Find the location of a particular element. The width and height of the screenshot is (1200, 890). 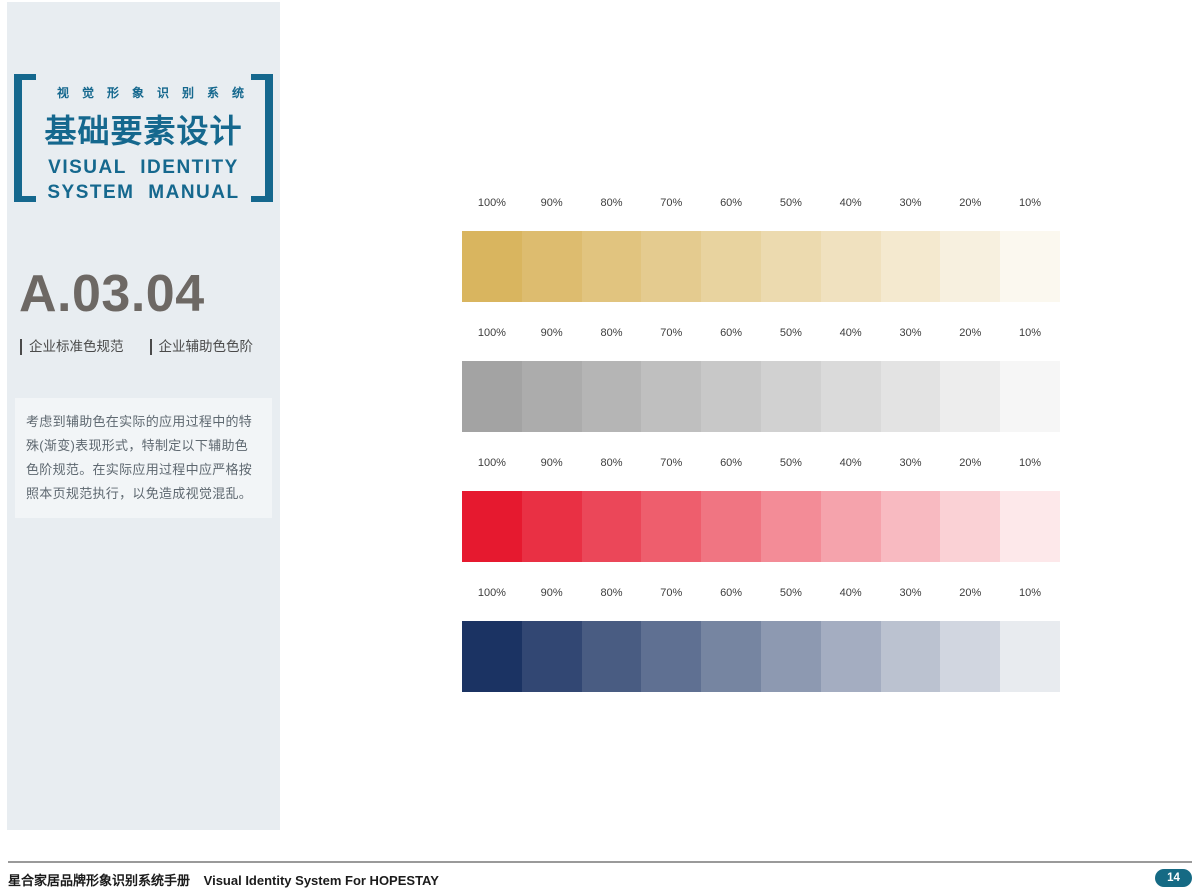

percent-labels-red: 100% 90% 80% 70% 60% 50% 40% 30% 20% 10% is located at coordinates (761, 464).